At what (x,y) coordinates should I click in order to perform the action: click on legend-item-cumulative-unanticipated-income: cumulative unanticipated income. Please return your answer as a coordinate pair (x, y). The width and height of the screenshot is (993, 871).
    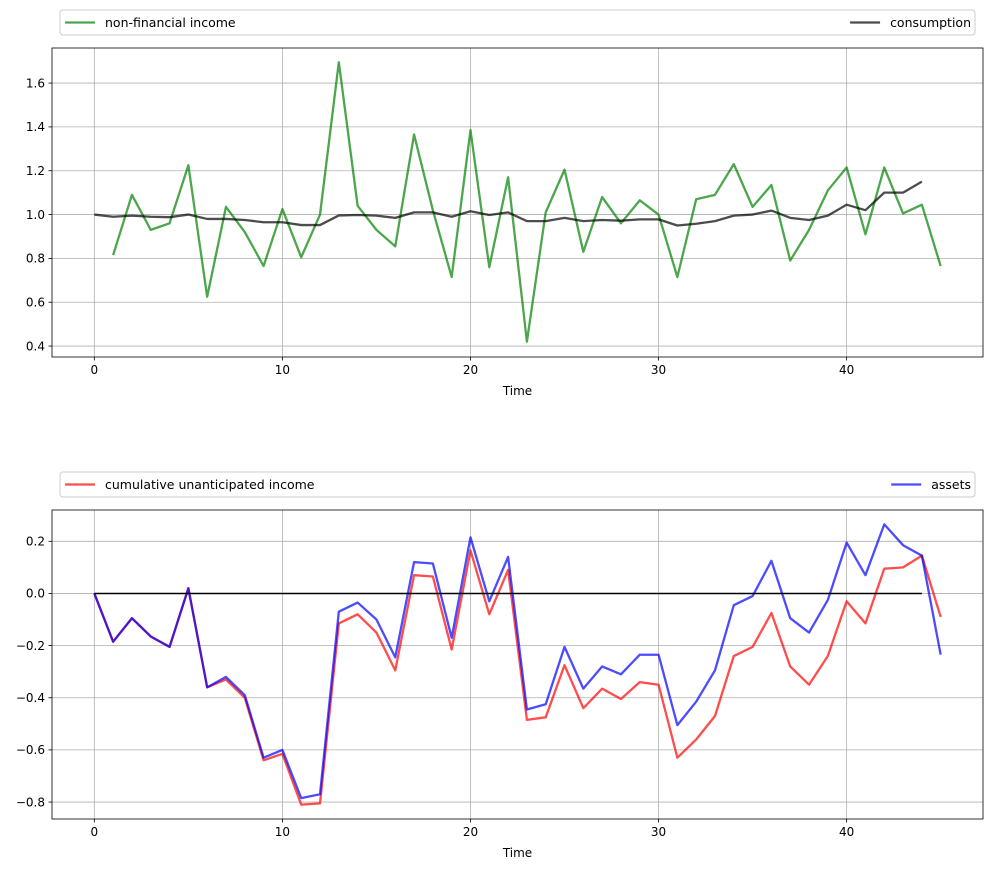
    Looking at the image, I should click on (190, 484).